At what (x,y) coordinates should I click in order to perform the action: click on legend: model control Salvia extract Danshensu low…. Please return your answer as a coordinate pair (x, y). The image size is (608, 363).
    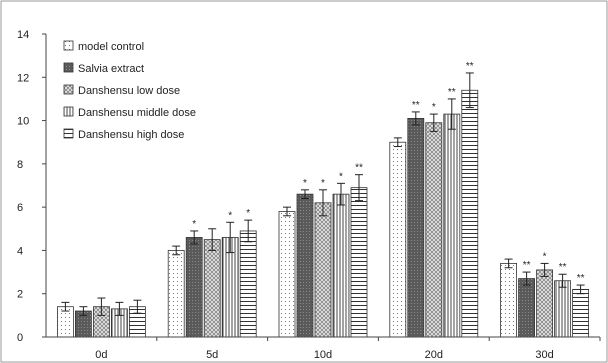
    Looking at the image, I should click on (129, 90).